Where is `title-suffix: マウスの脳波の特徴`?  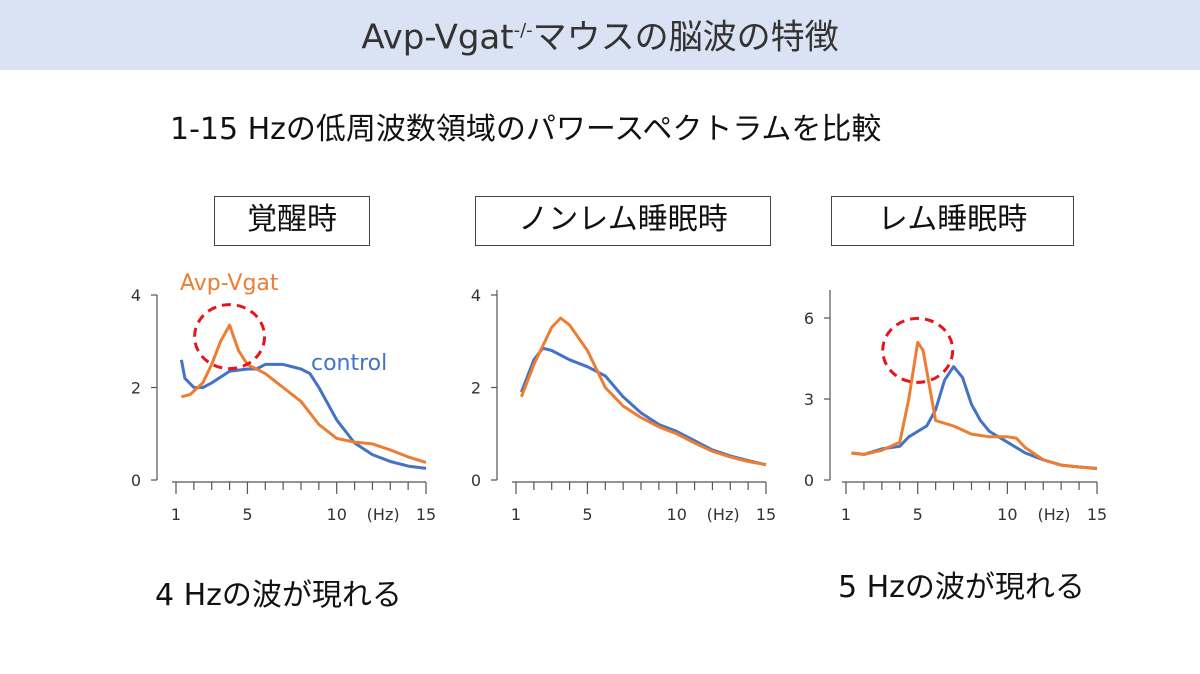
title-suffix: マウスの脳波の特徴 is located at coordinates (685, 37).